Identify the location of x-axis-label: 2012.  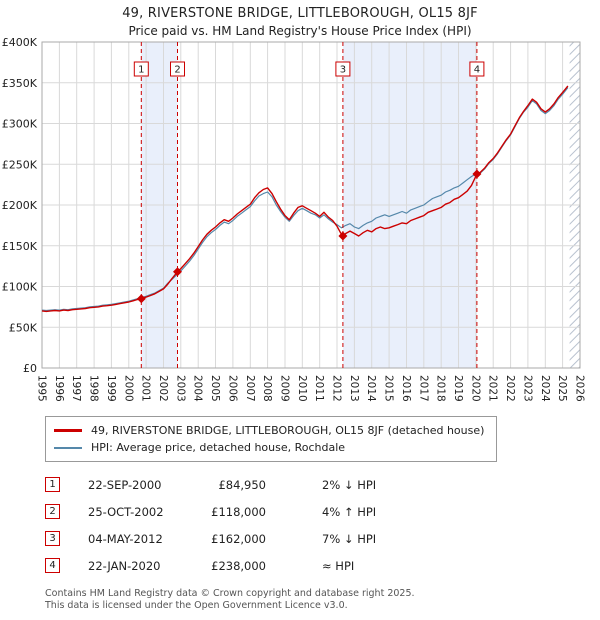
(337, 388).